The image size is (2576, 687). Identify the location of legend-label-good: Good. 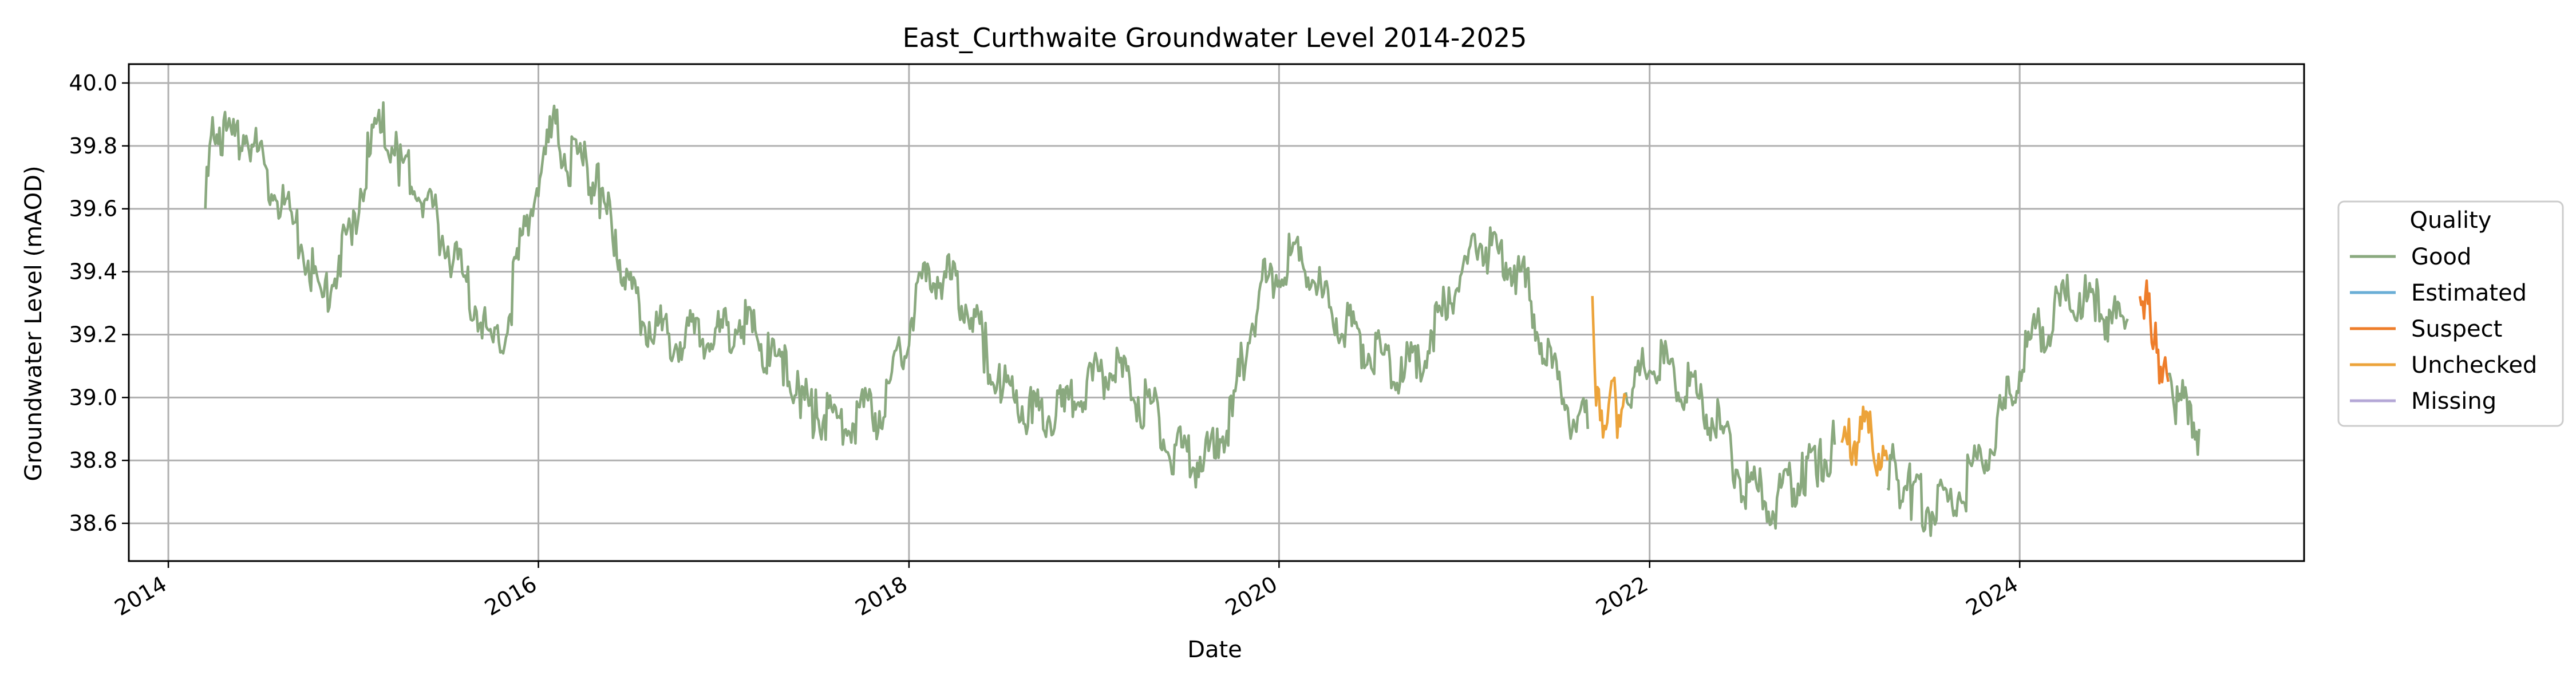
(2441, 257).